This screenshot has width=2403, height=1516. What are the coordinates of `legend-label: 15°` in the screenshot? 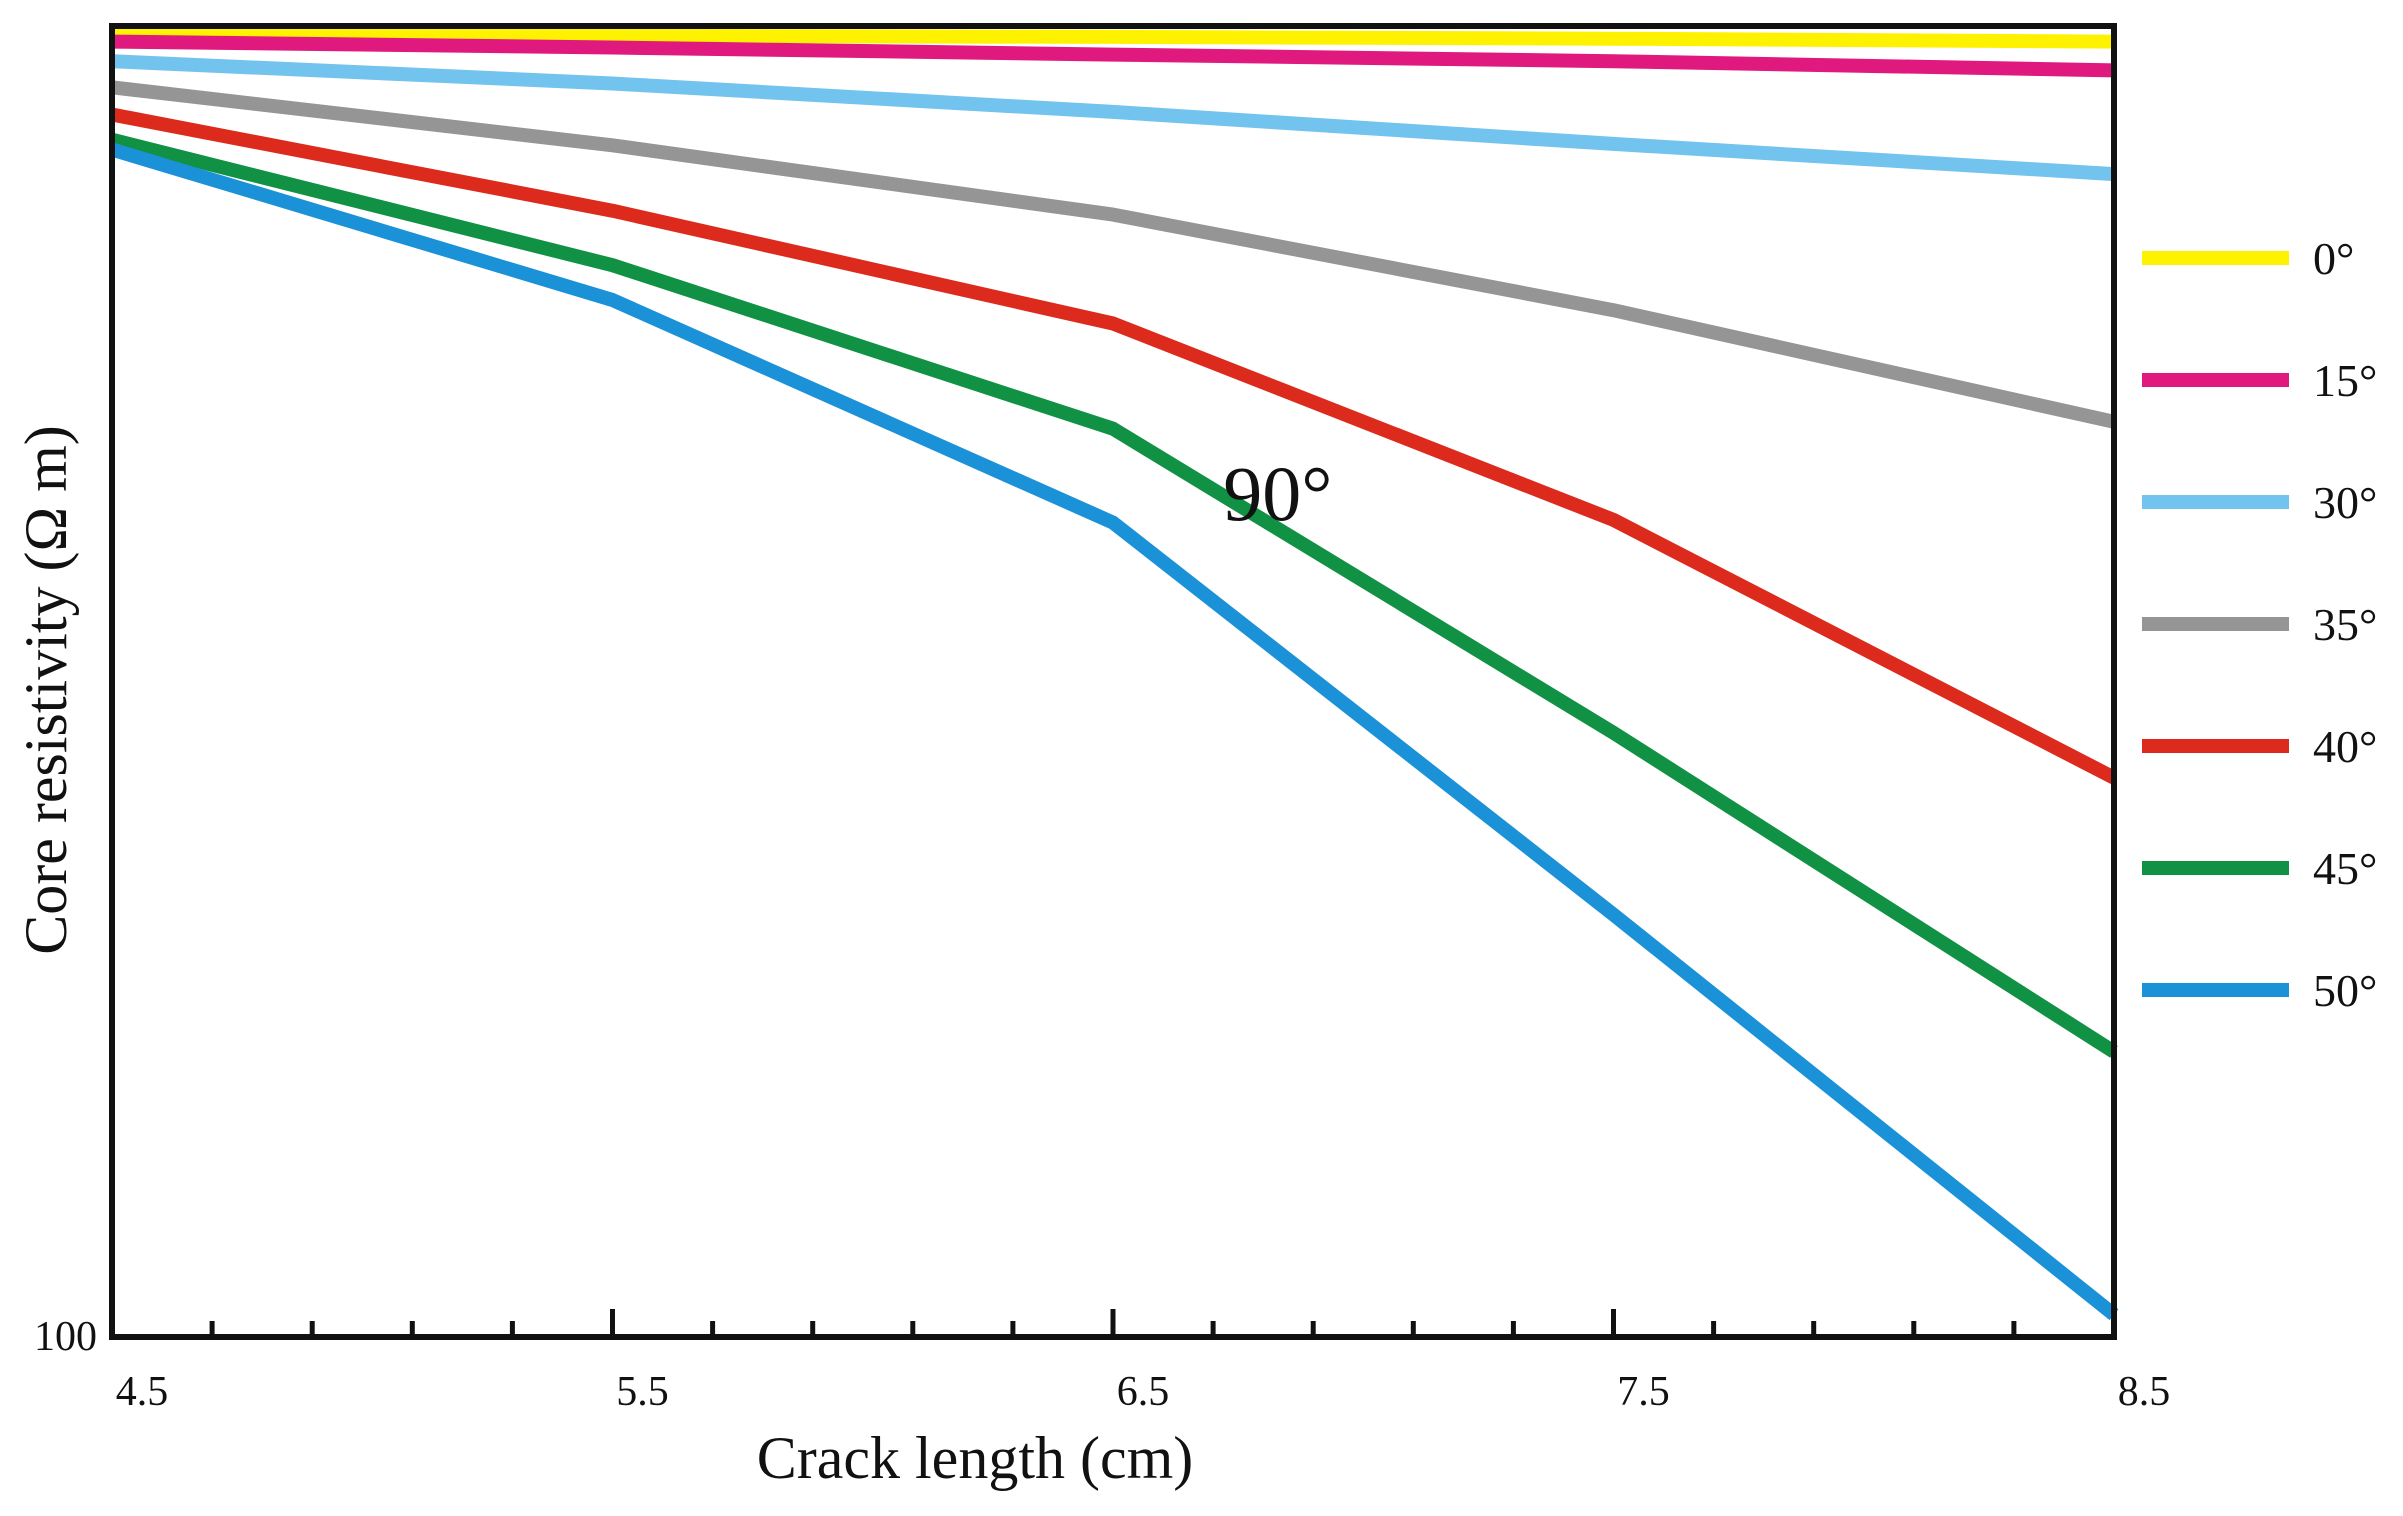 It's located at (2345, 380).